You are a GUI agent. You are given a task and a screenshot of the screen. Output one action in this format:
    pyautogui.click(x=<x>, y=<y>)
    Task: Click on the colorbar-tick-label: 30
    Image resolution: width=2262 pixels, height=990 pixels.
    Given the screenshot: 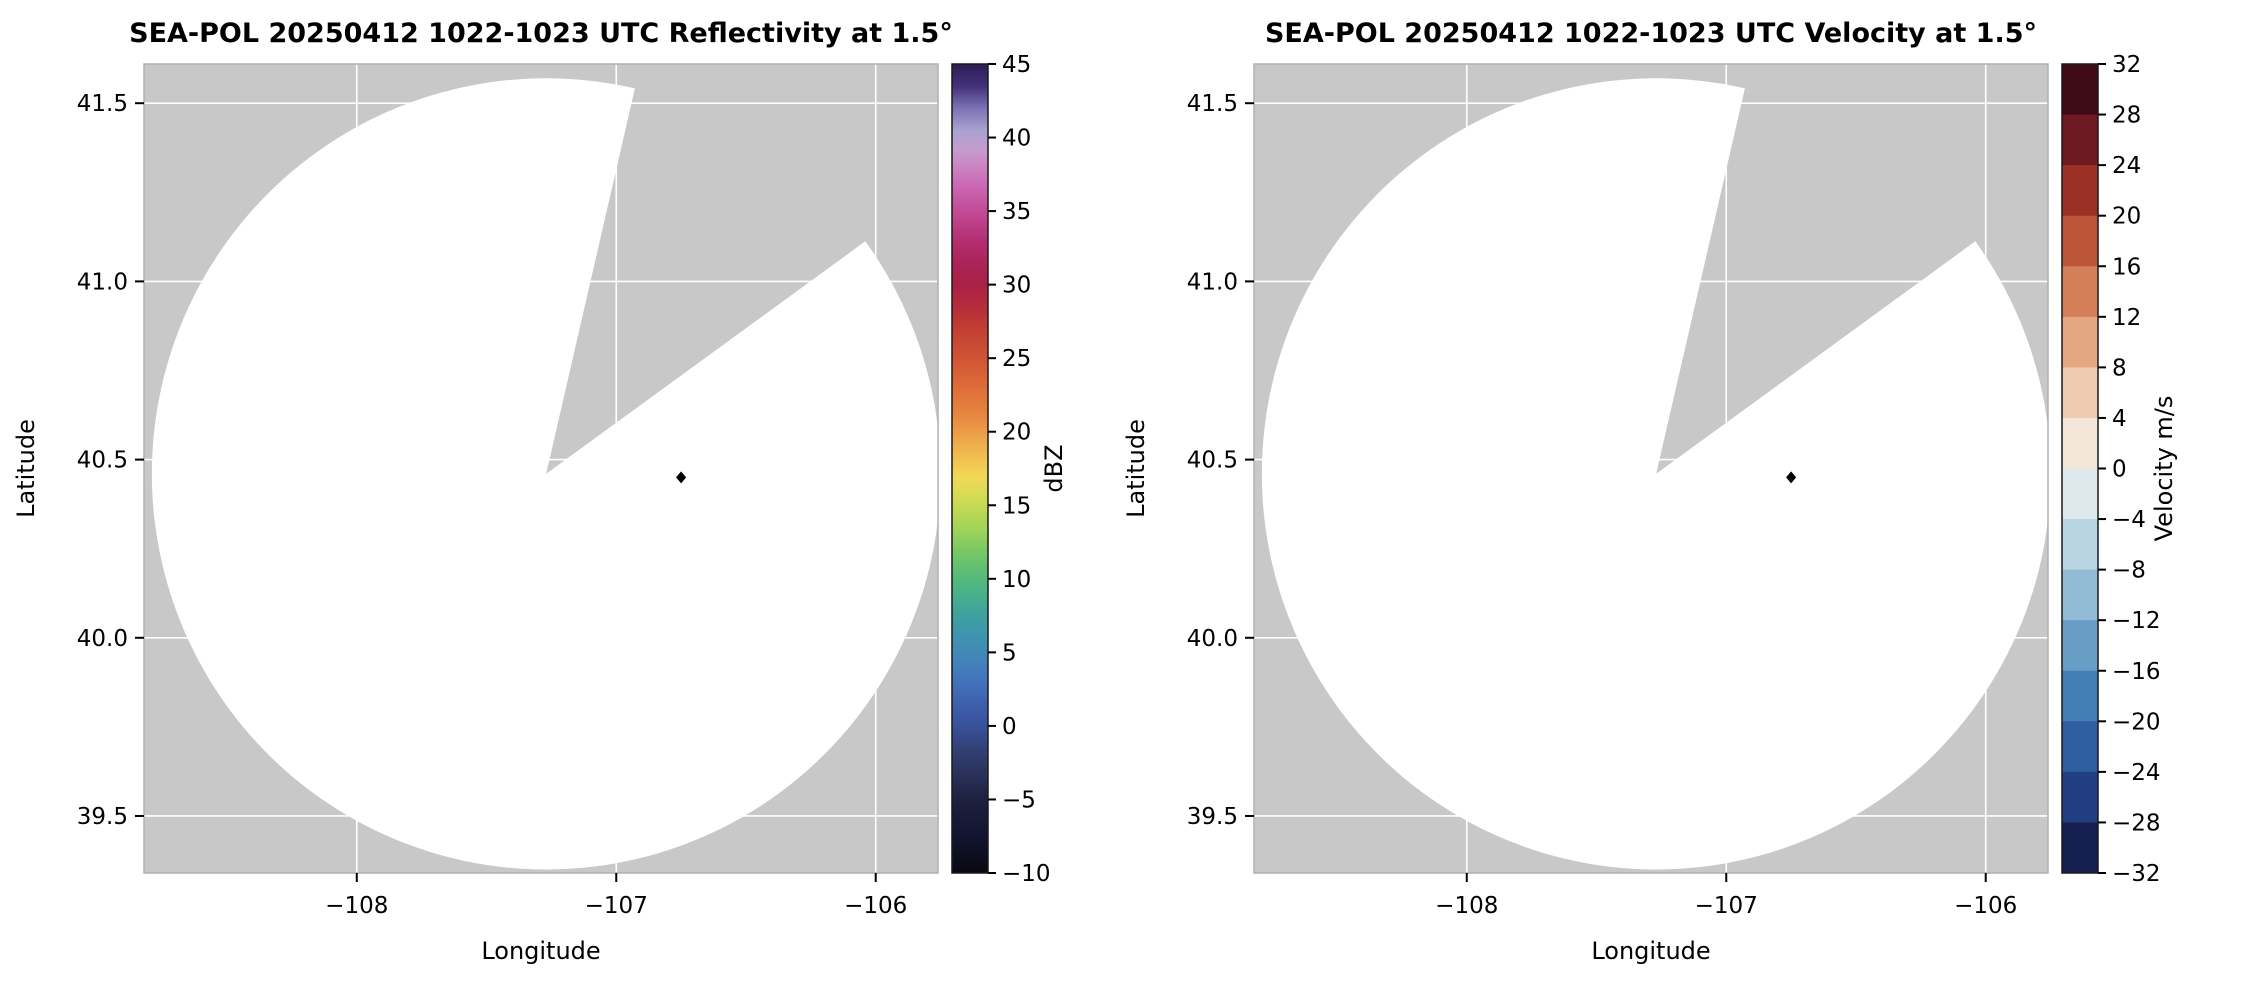 What is the action you would take?
    pyautogui.click(x=1016, y=286)
    